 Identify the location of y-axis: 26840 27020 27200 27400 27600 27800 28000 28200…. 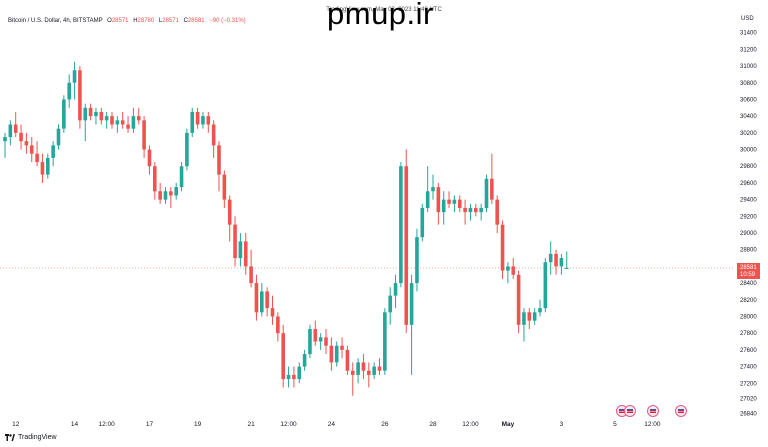
(748, 224).